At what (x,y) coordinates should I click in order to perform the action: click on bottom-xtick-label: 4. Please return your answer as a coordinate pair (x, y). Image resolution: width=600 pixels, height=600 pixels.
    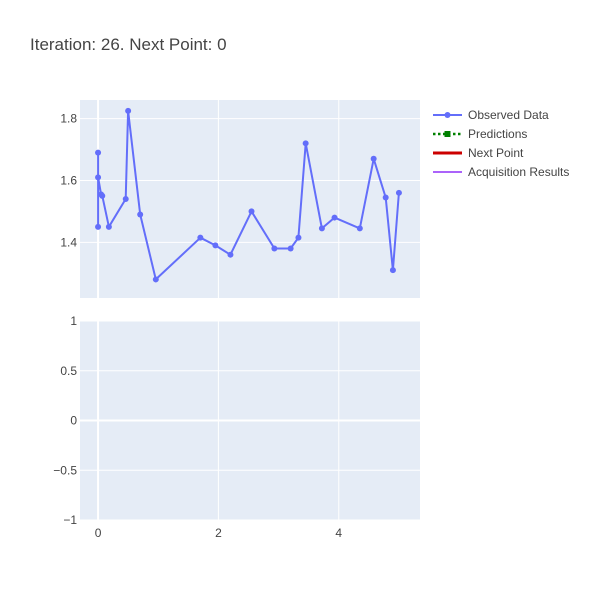
    Looking at the image, I should click on (338, 533).